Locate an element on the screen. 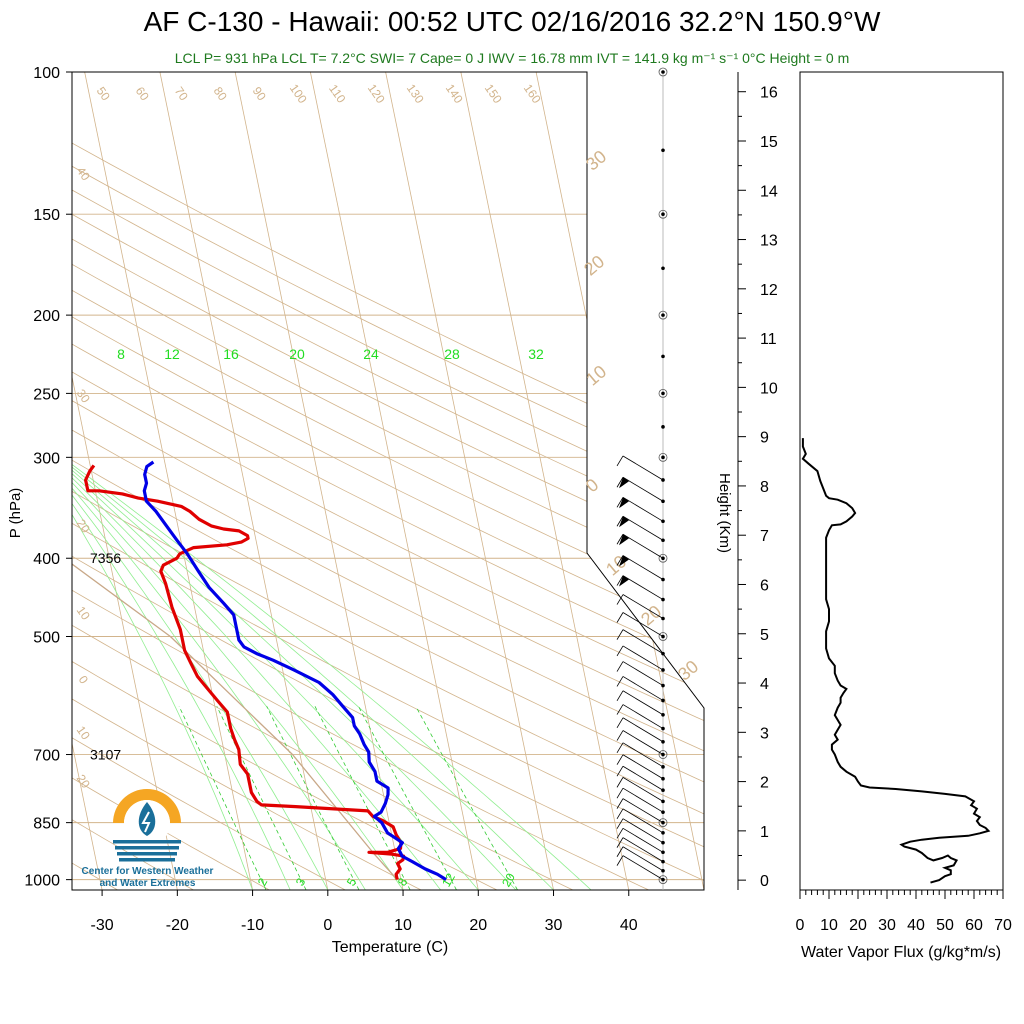 The width and height of the screenshot is (1024, 1024). height-tick-label-7: 7 is located at coordinates (764, 536).